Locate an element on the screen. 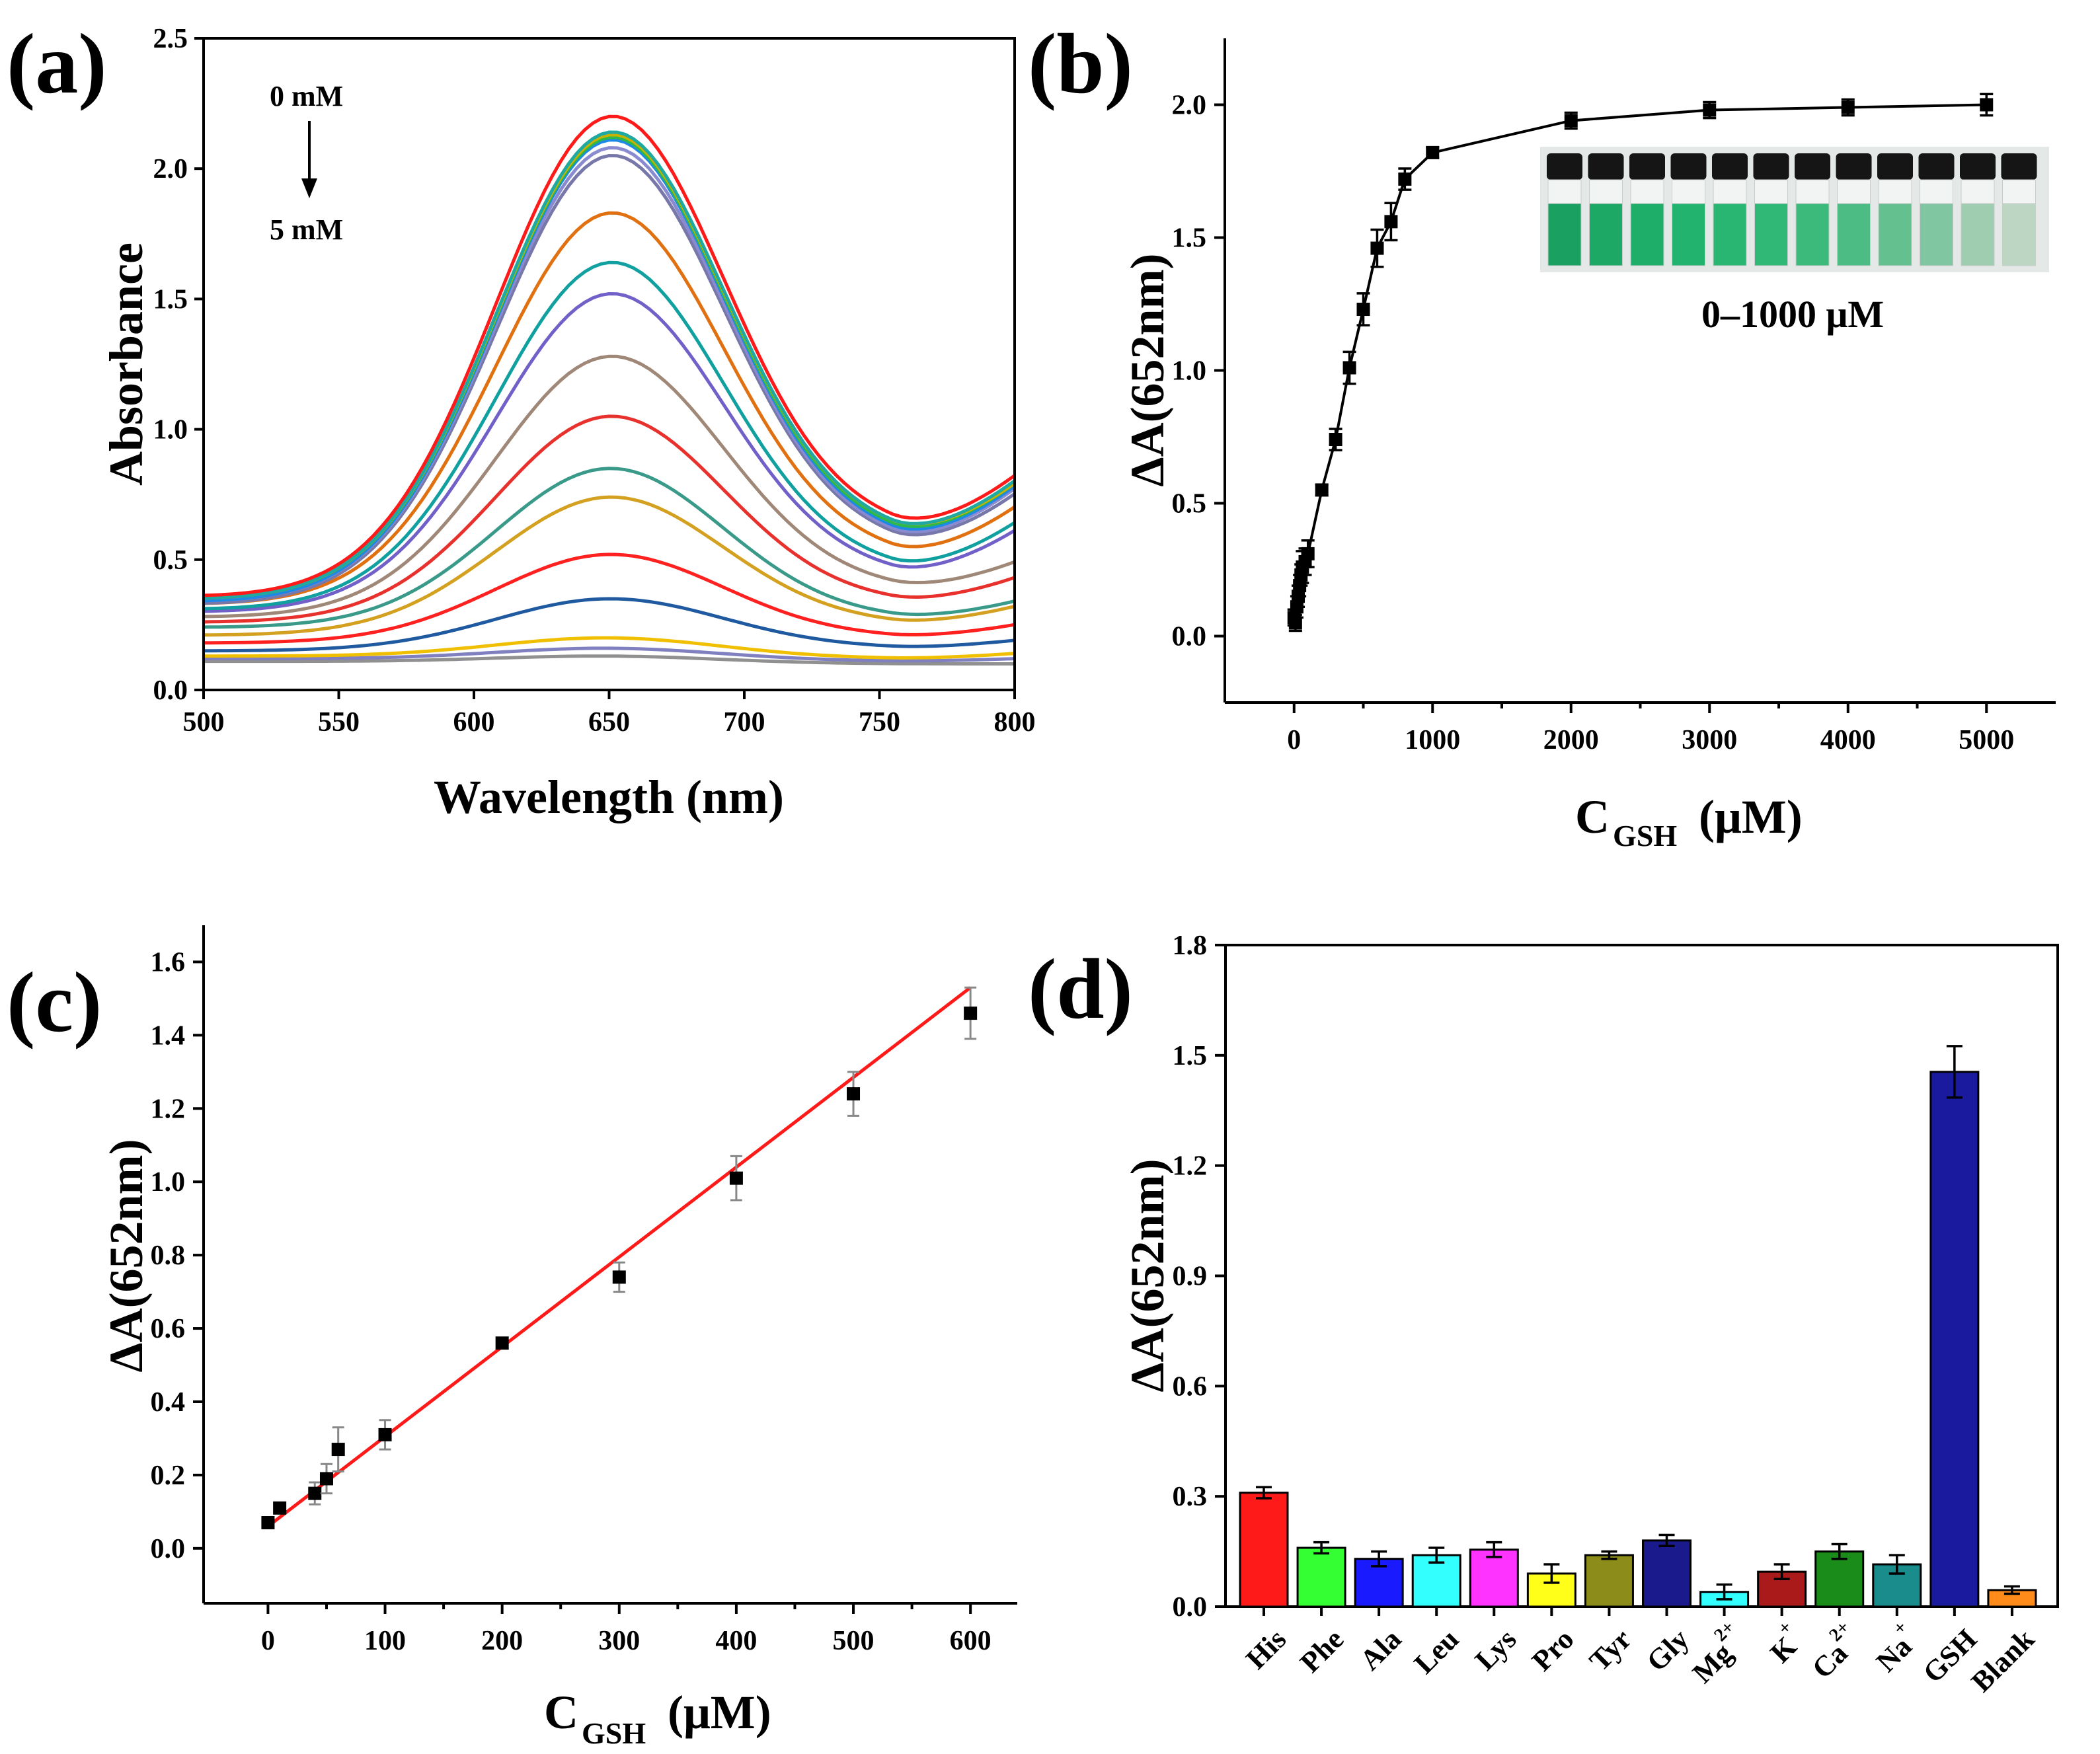 Image resolution: width=2100 pixels, height=1754 pixels. d-category-label: Pro is located at coordinates (1553, 1649).